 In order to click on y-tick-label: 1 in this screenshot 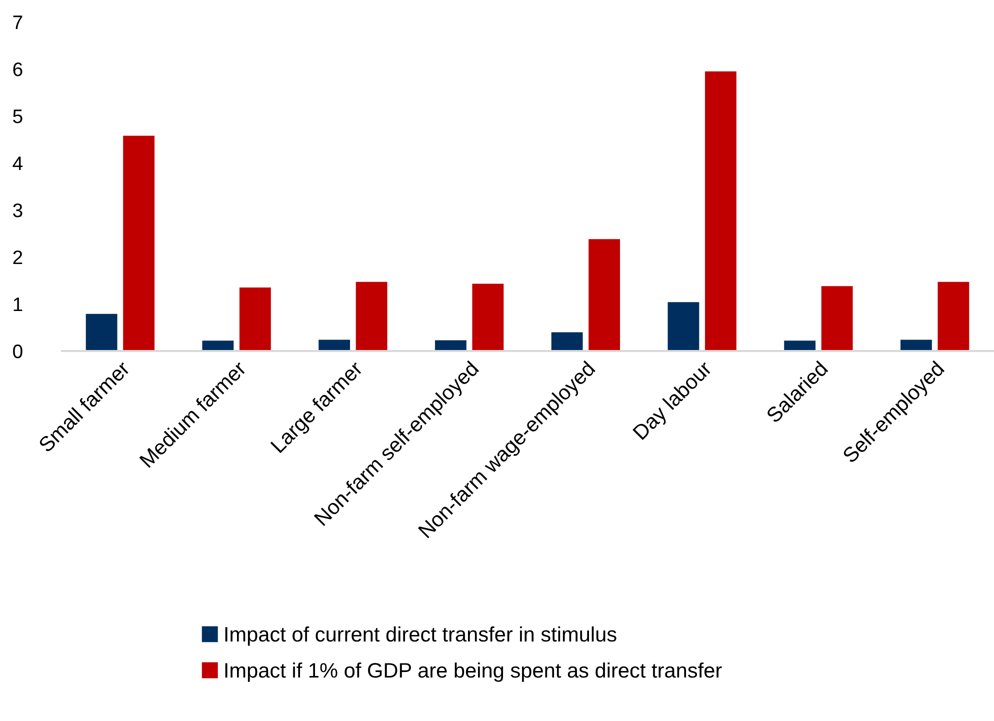, I will do `click(18, 305)`.